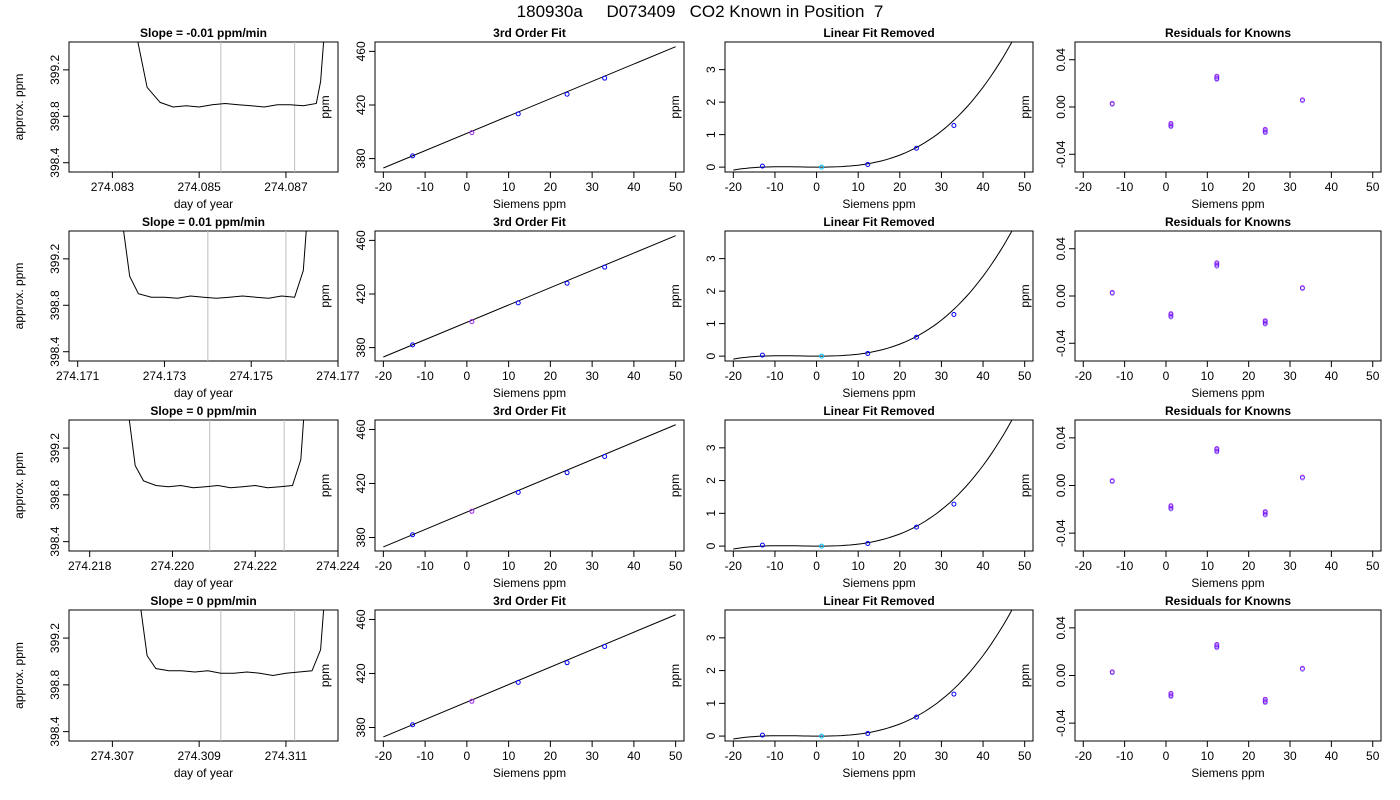  What do you see at coordinates (878, 773) in the screenshot?
I see `panel-4-linear_removed-xlabel: Siemens ppm` at bounding box center [878, 773].